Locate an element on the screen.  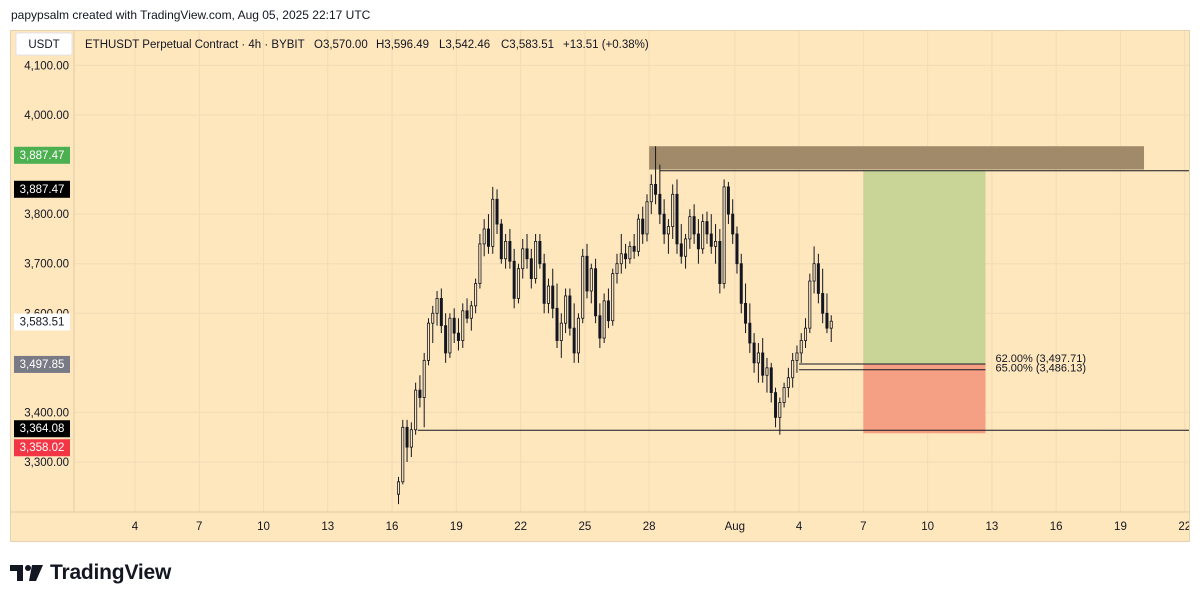
price-label: 3,887.47 is located at coordinates (42, 155).